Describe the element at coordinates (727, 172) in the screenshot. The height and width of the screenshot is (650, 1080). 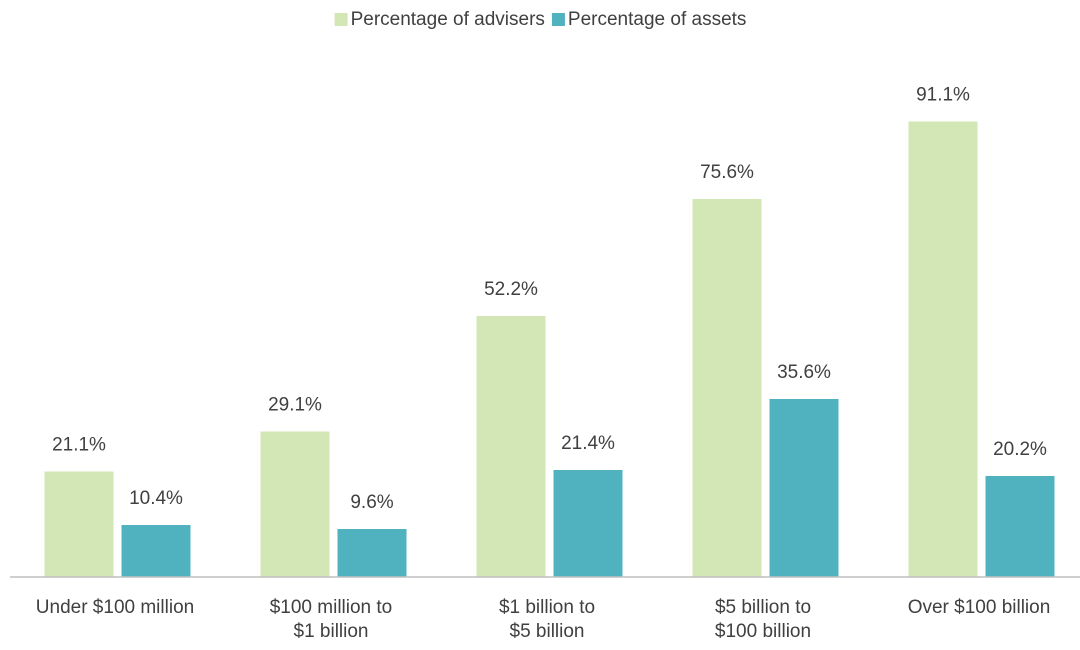
I see `data-label: 75.6%` at that location.